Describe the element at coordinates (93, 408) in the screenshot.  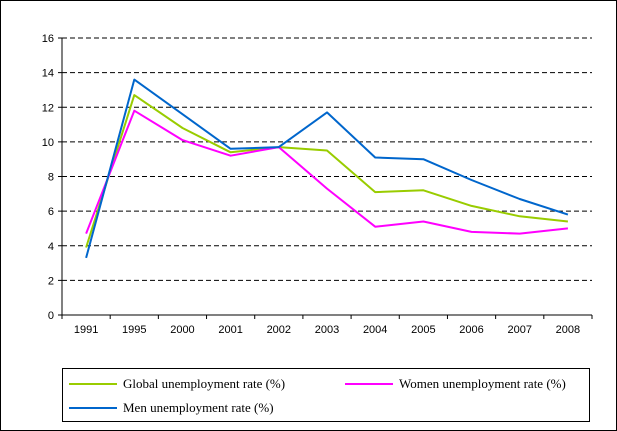
I see `legend-swatch-men` at that location.